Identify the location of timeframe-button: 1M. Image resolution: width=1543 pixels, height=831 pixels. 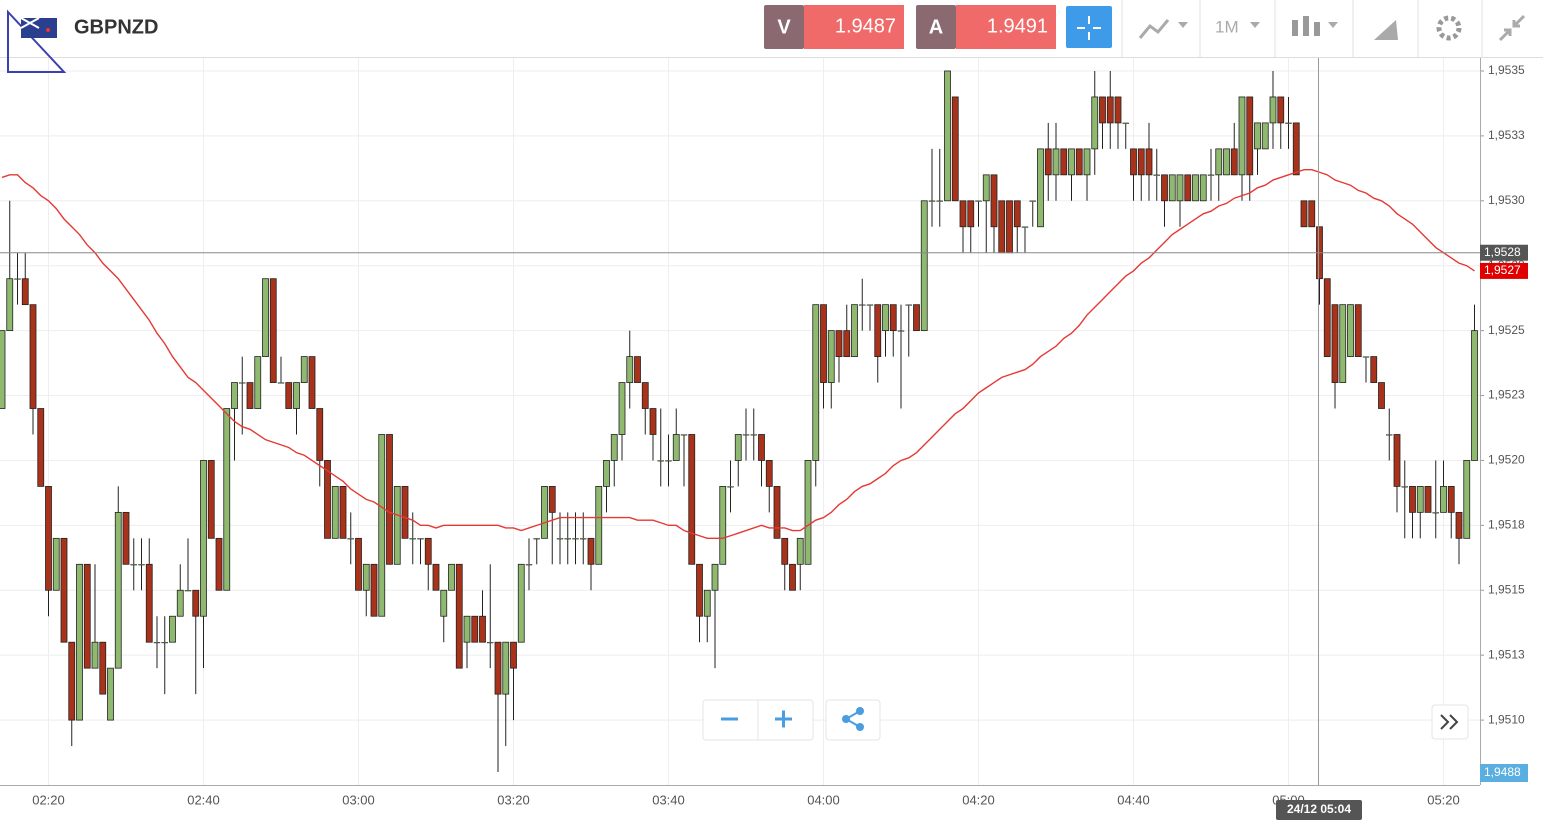
(1227, 26).